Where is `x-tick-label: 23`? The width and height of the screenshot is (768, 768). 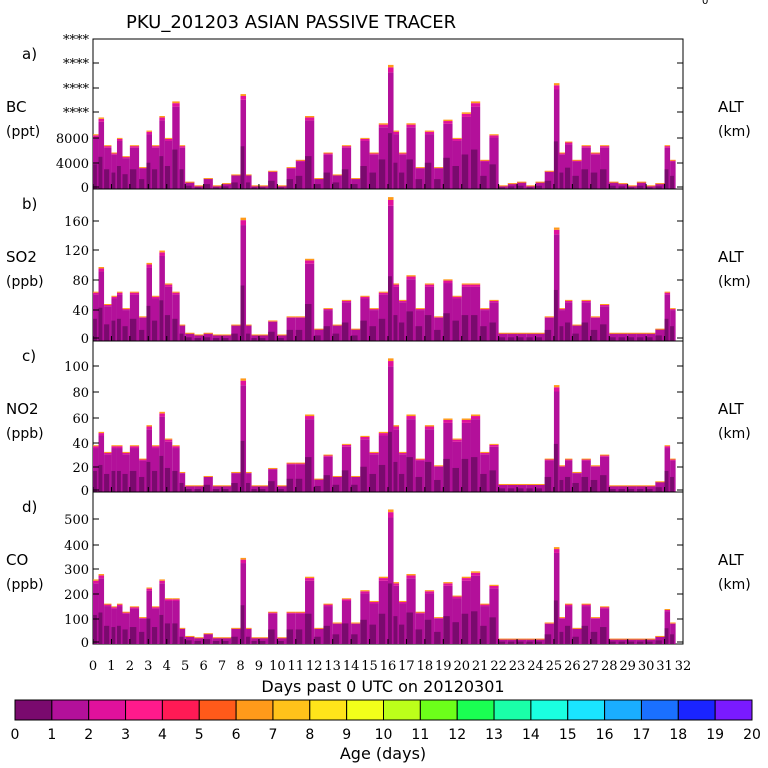
x-tick-label: 23 is located at coordinates (517, 666).